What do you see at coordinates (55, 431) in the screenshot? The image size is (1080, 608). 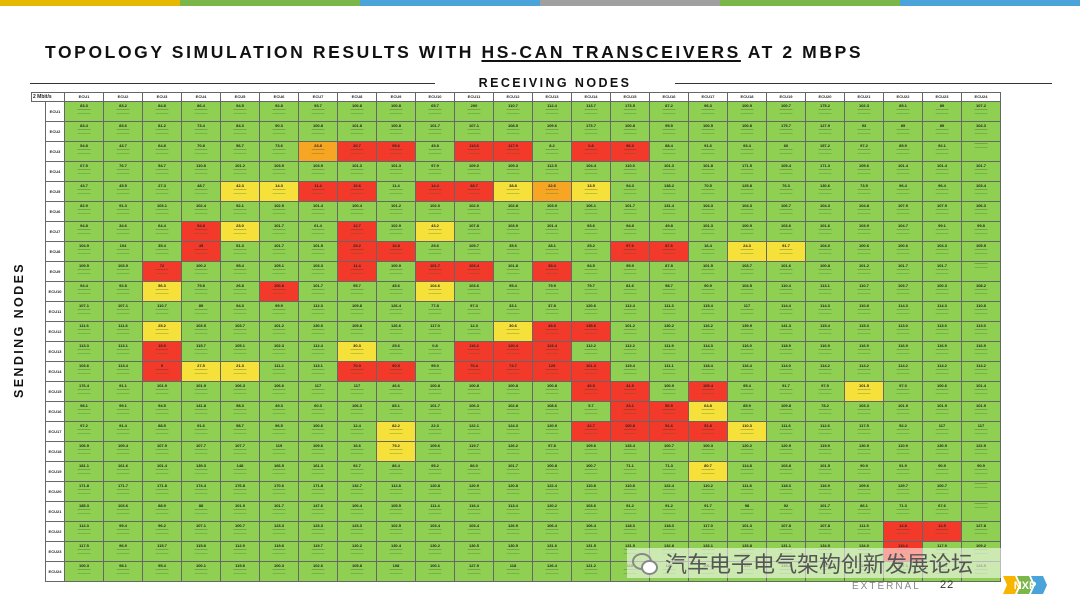 I see `sending-node-header: ECU17` at bounding box center [55, 431].